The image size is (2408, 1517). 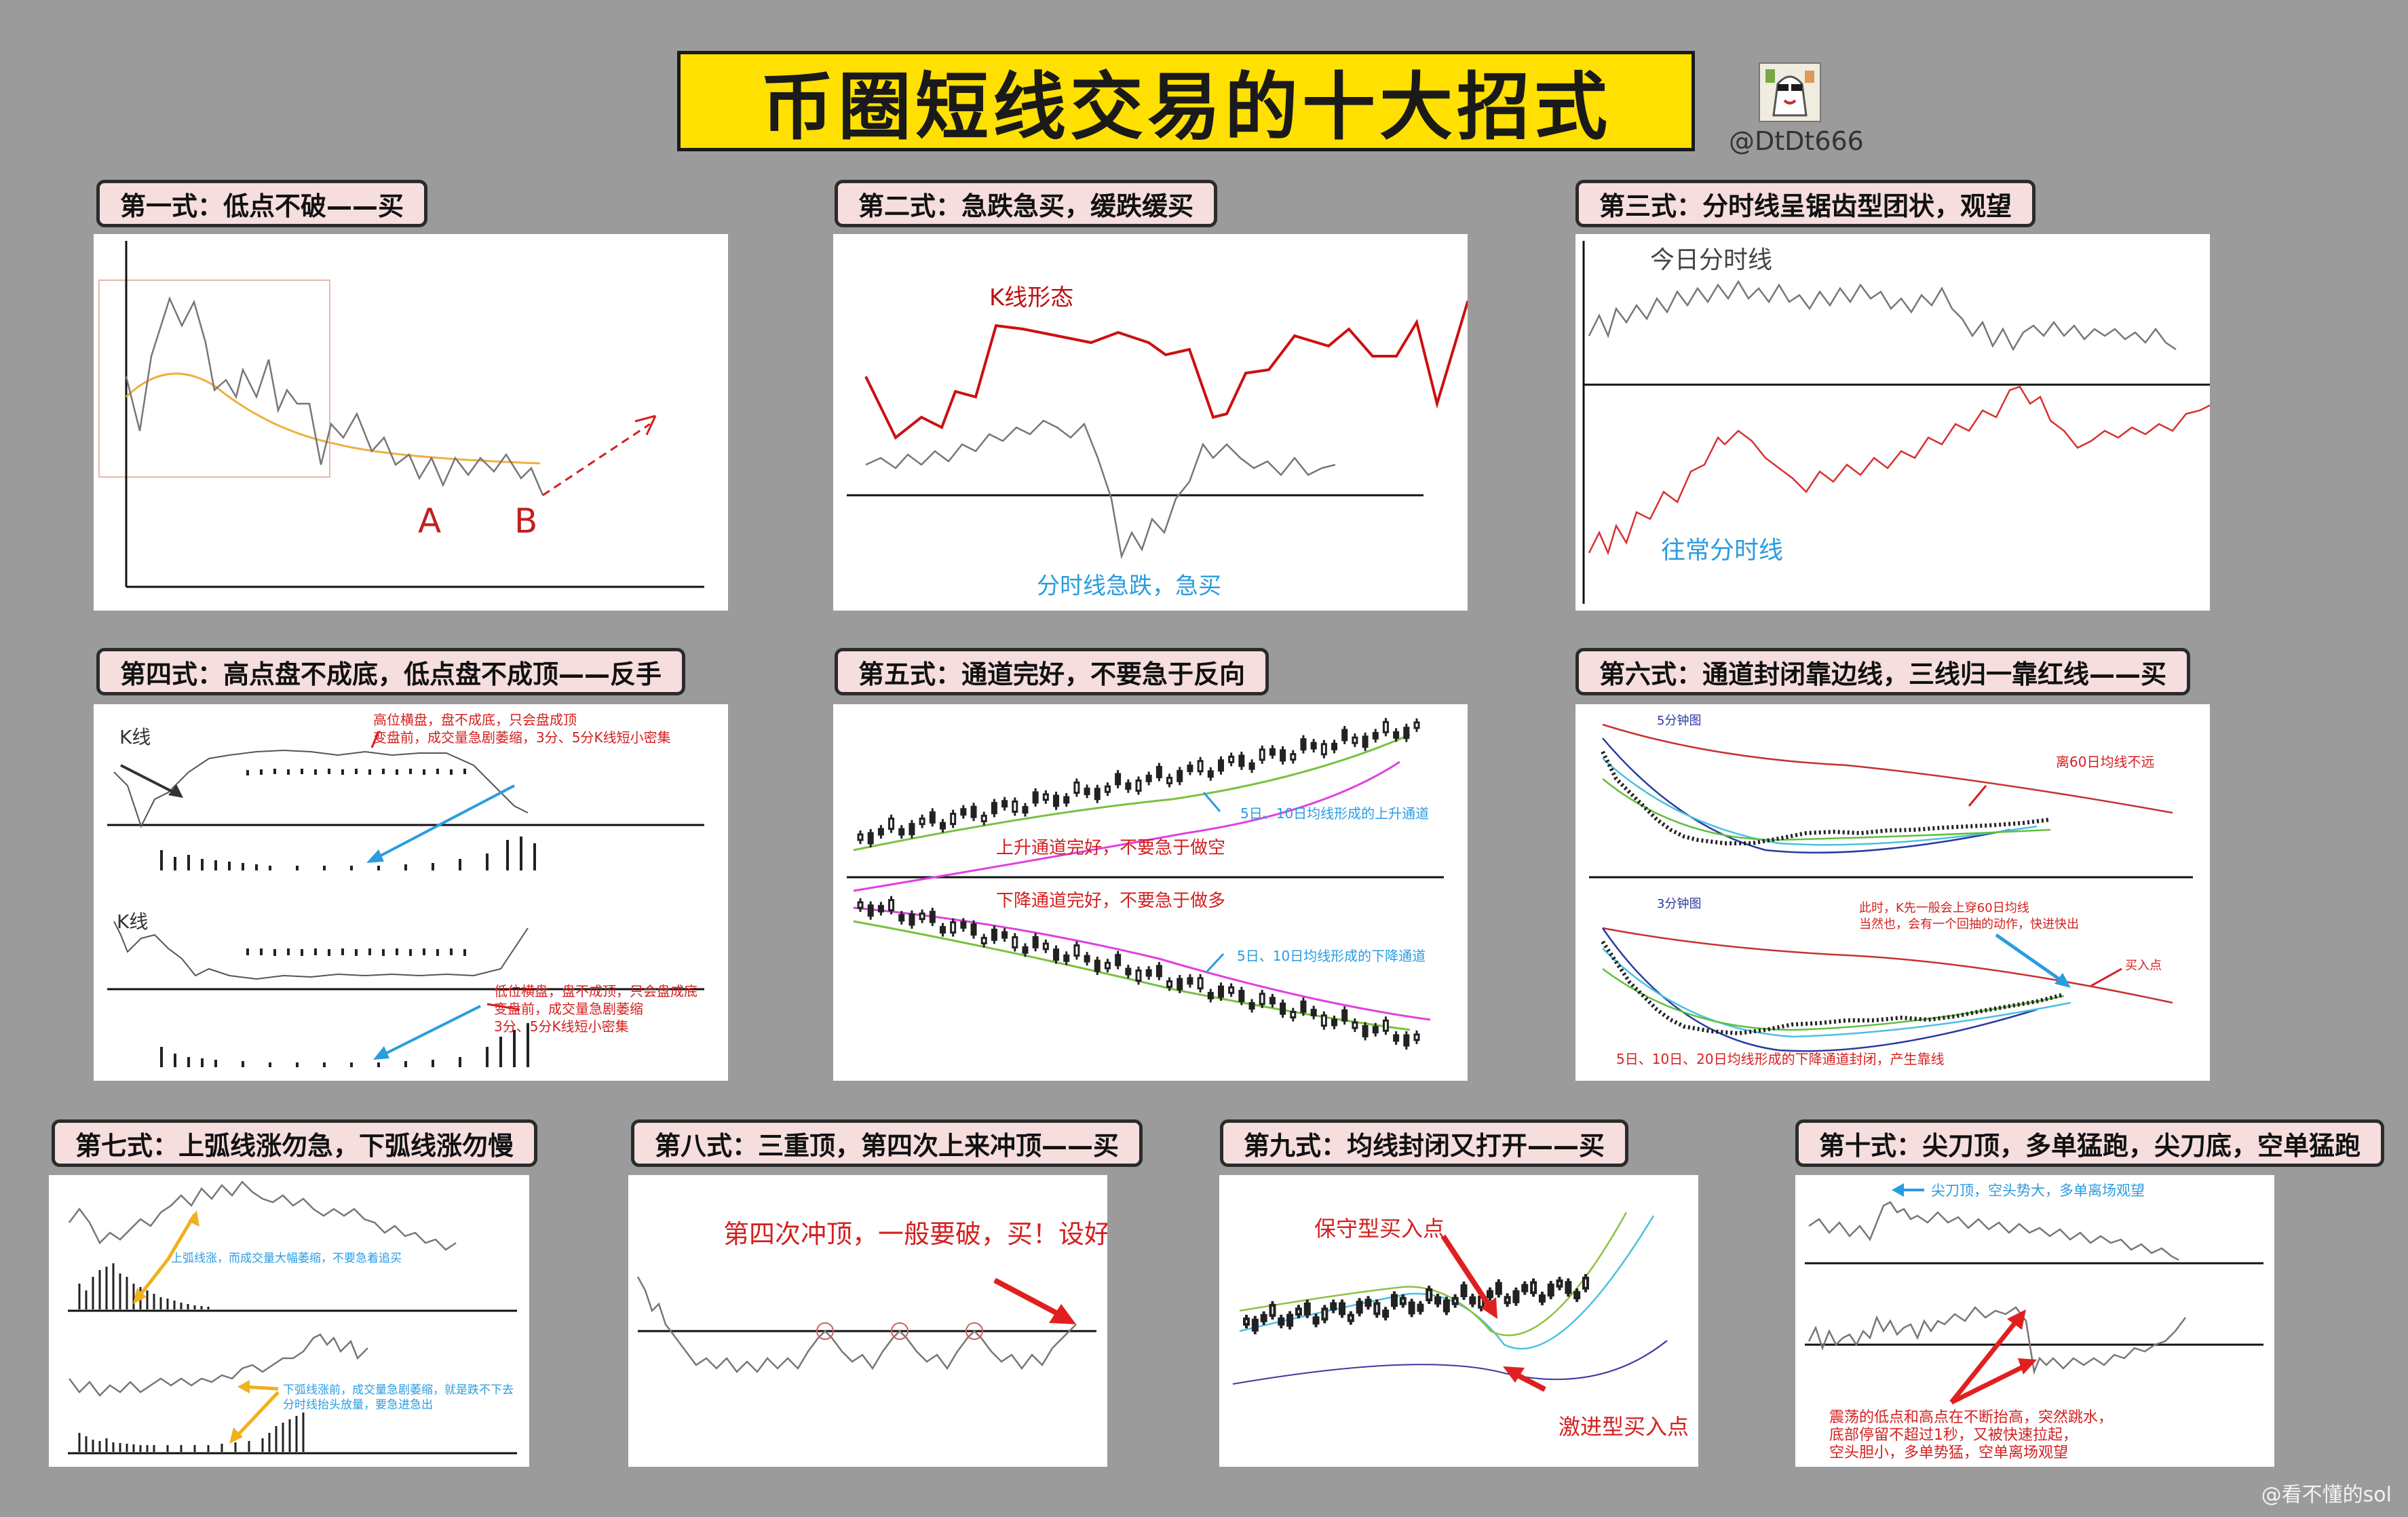 What do you see at coordinates (411, 422) in the screenshot?
I see `panel-1-diagram: A B` at bounding box center [411, 422].